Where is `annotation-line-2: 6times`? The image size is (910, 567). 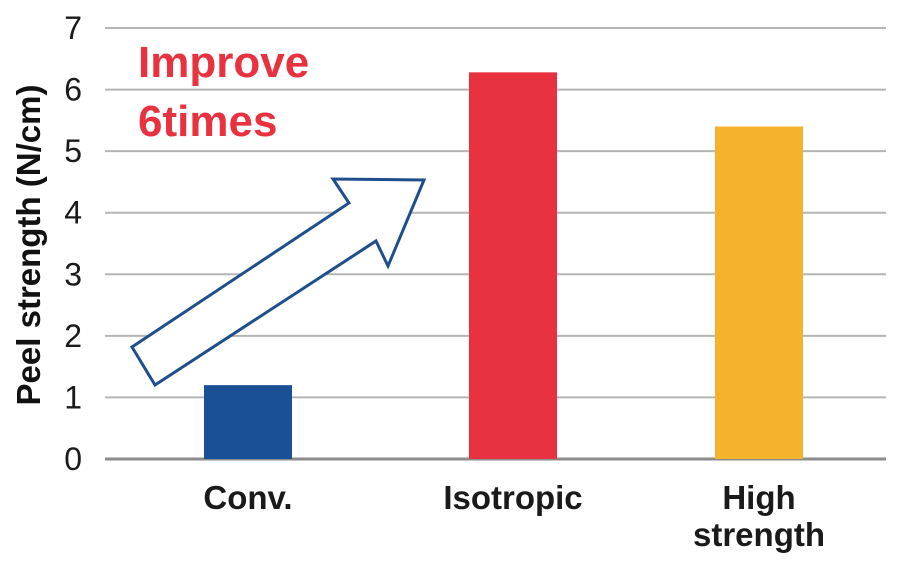 annotation-line-2: 6times is located at coordinates (207, 121).